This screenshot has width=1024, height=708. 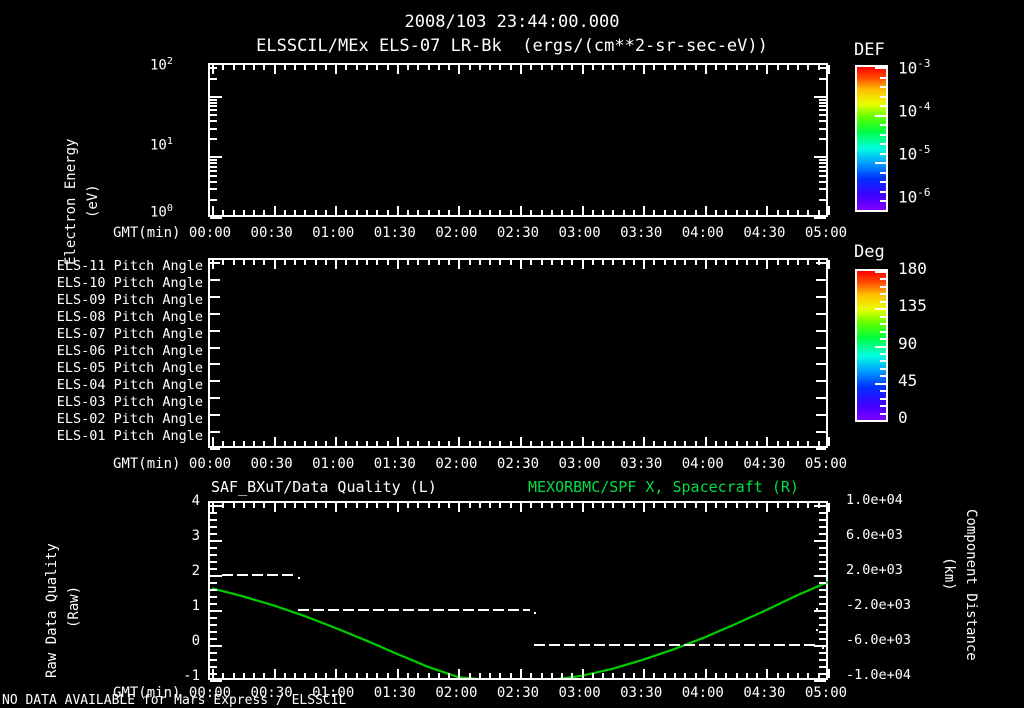 I want to click on data-quality-end-dot, so click(x=822, y=648).